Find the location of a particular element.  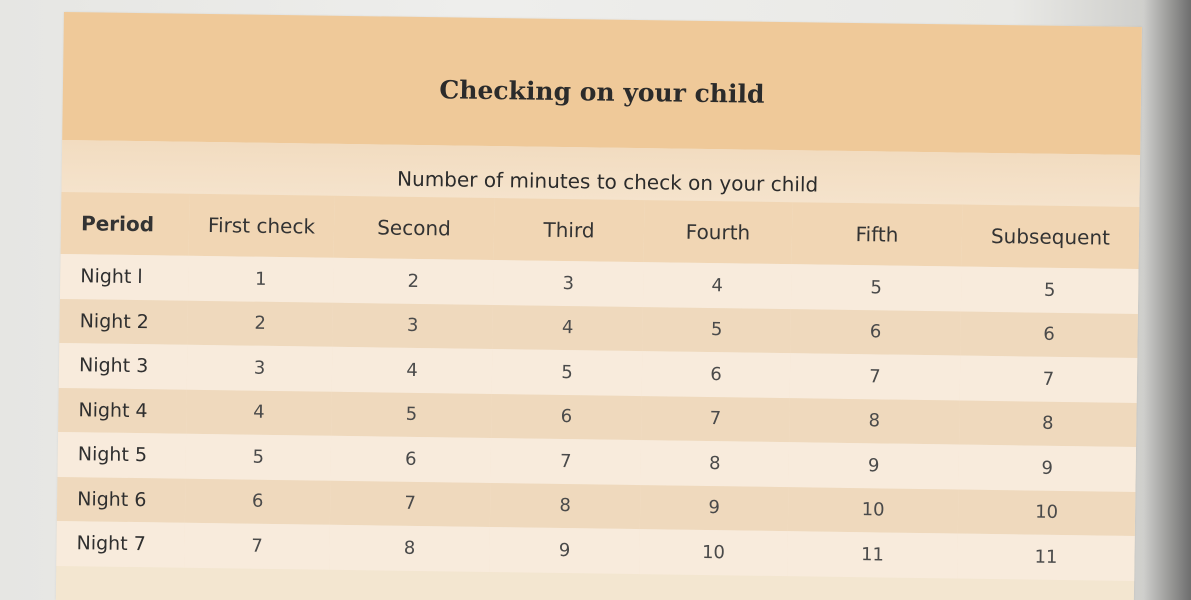

header-first-check: First check is located at coordinates (261, 226).